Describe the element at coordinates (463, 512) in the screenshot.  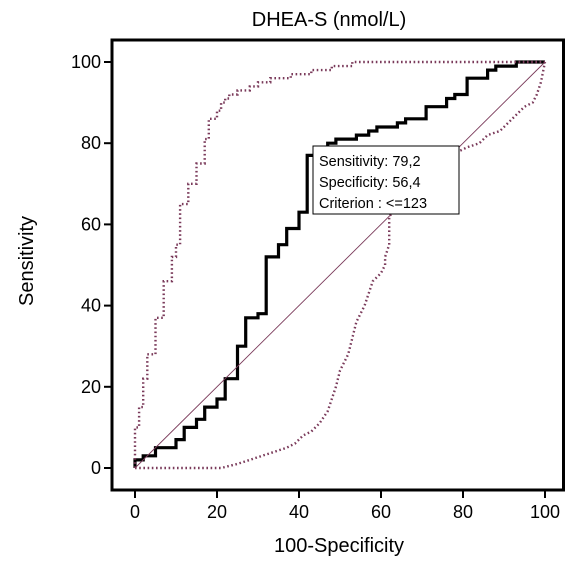
I see `x-tick-label: 80` at that location.